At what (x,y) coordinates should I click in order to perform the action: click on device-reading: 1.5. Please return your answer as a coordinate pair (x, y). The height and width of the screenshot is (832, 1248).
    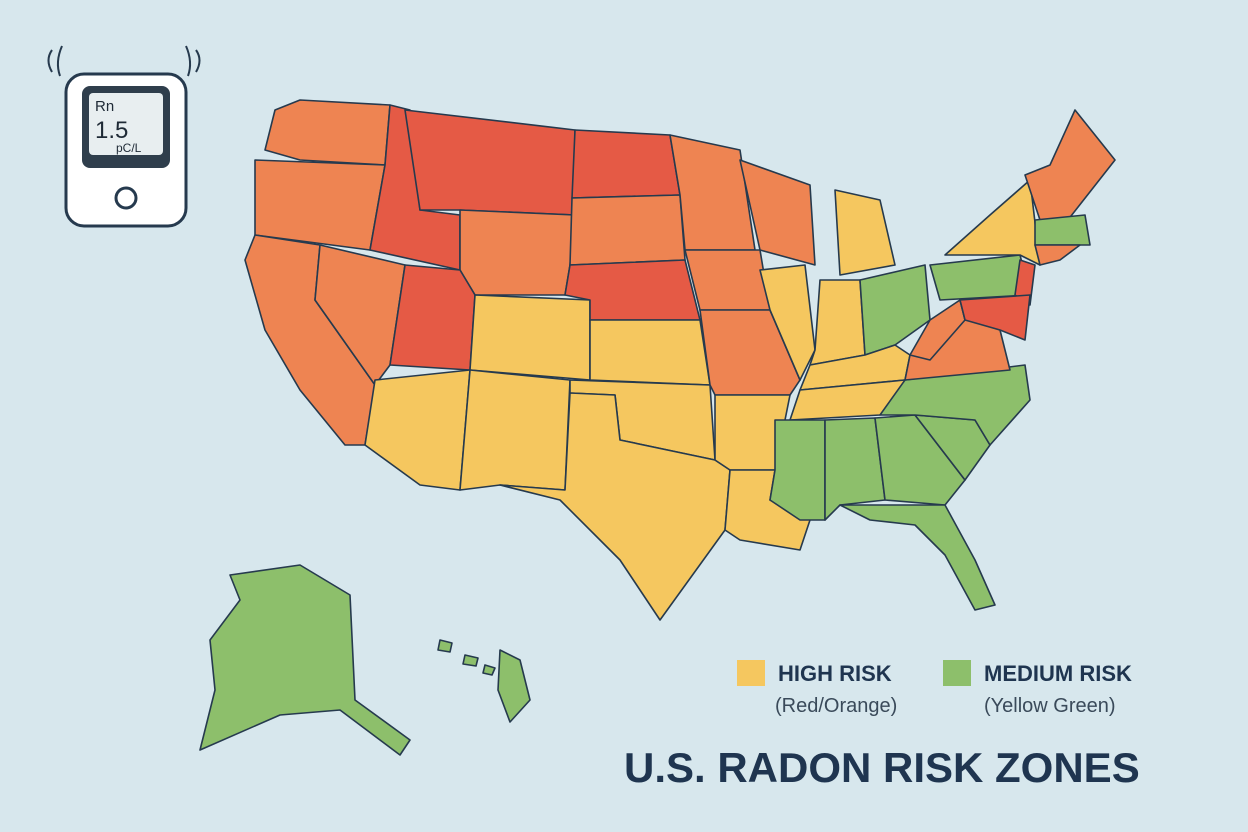
    Looking at the image, I should click on (111, 130).